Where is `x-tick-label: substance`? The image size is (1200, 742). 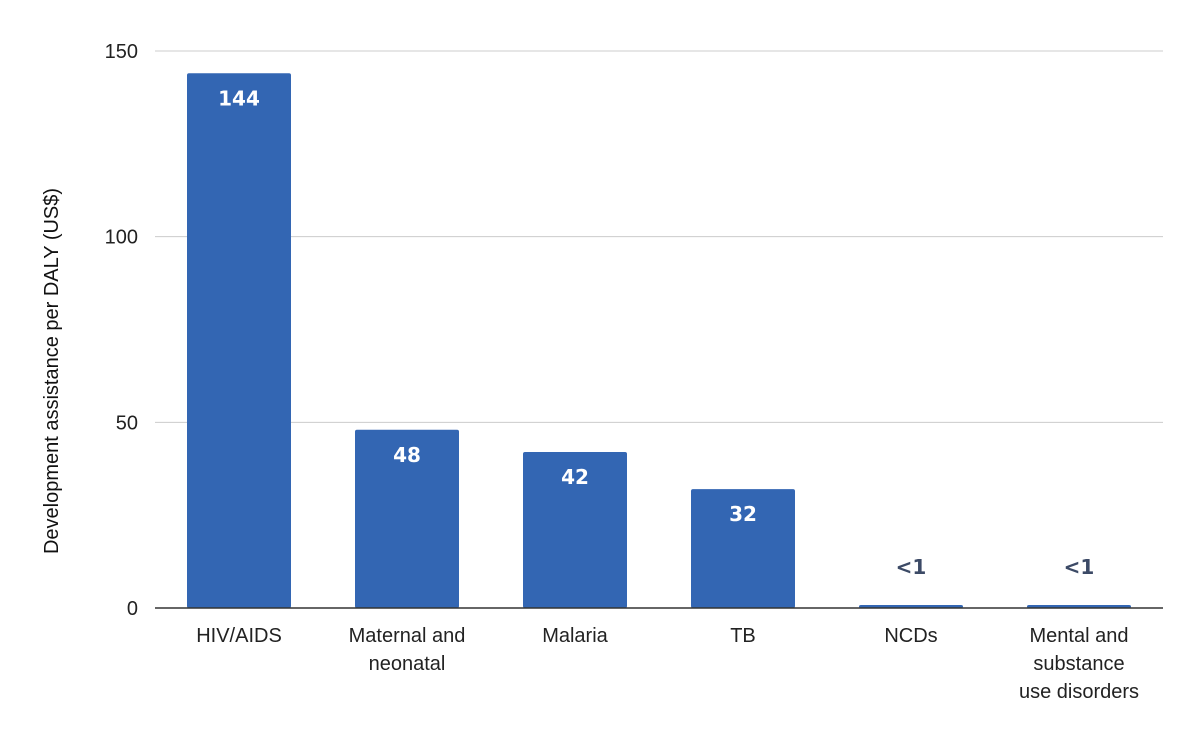 x-tick-label: substance is located at coordinates (1078, 664).